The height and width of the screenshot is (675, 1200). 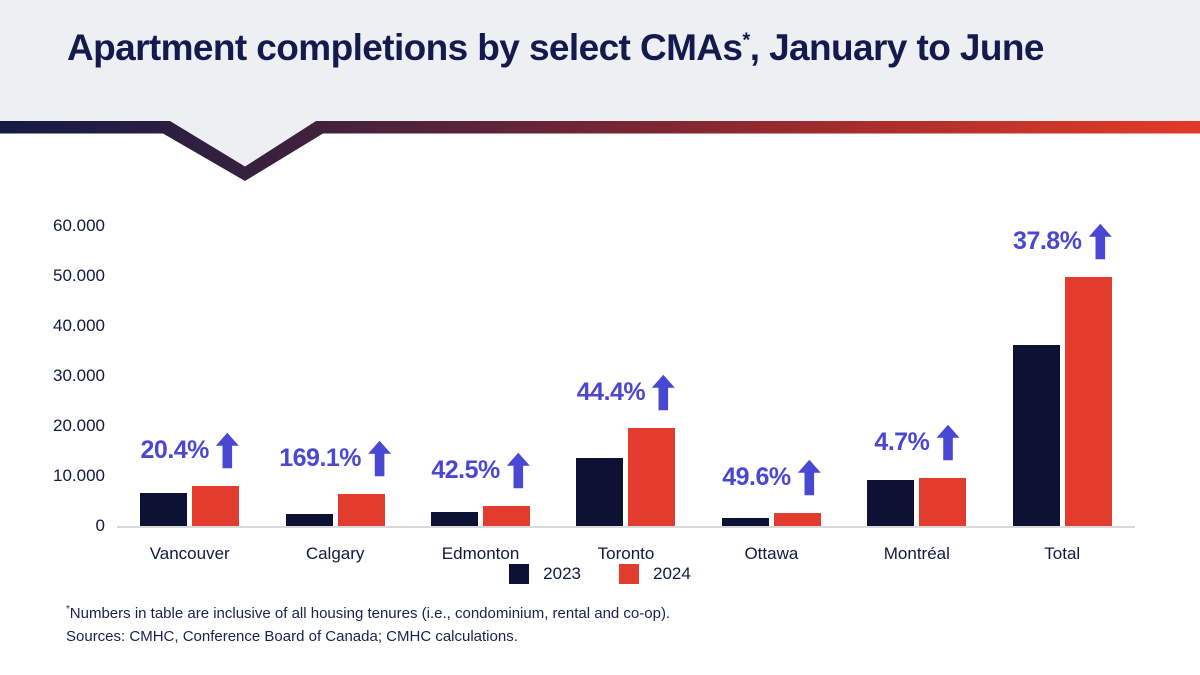 I want to click on y-axis-tick-label: 0, so click(x=100, y=525).